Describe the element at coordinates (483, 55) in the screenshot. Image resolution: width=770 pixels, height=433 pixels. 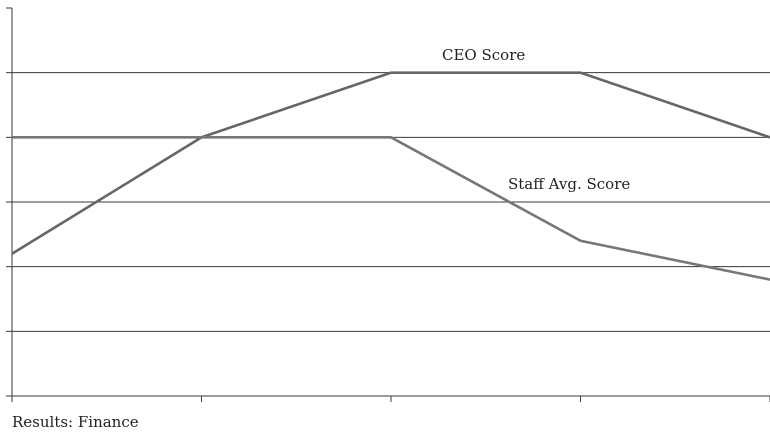
I see `series-label-ceo-score: CEO Score` at that location.